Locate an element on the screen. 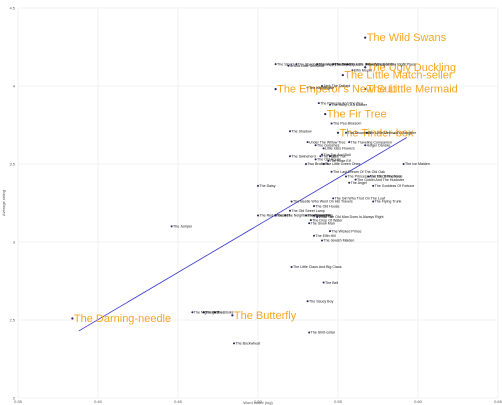 The image size is (502, 405). point-label: The Snow Man is located at coordinates (323, 223).